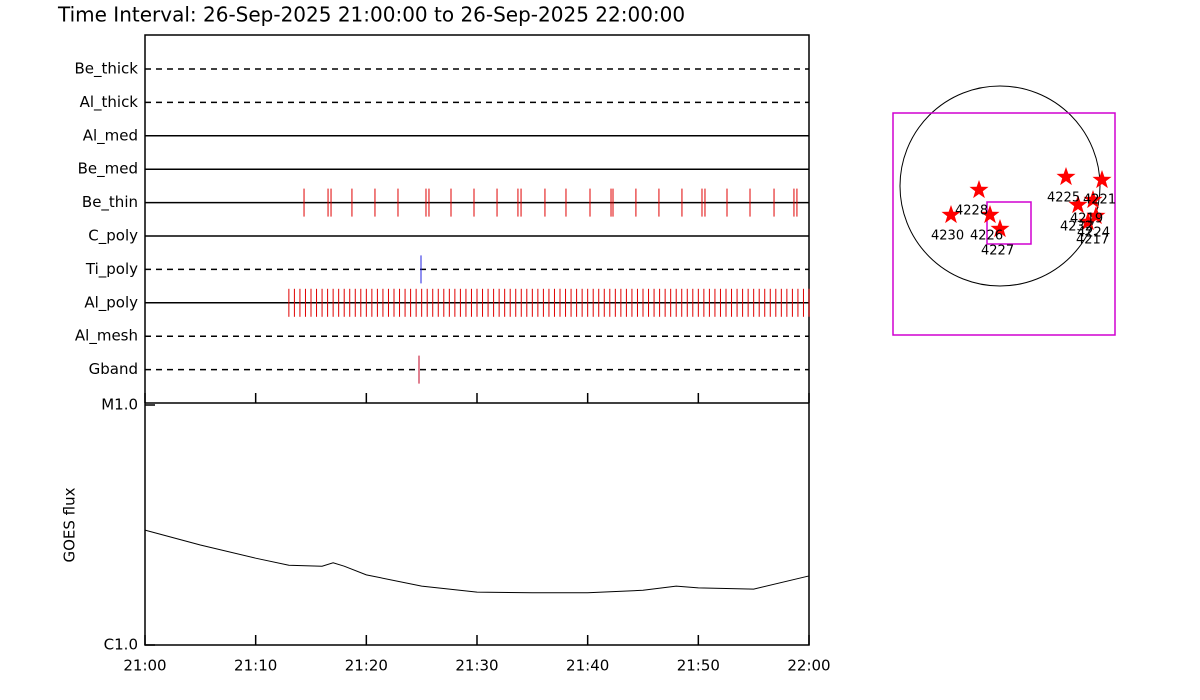 The image size is (1200, 700). Describe the element at coordinates (698, 666) in the screenshot. I see `x-tick-label: 21:50` at that location.